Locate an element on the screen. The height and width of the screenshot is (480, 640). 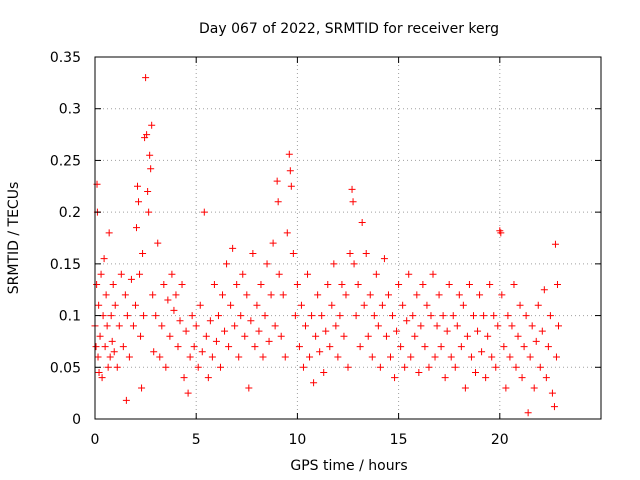
y-tick-label: 0.25 is located at coordinates (65, 161).